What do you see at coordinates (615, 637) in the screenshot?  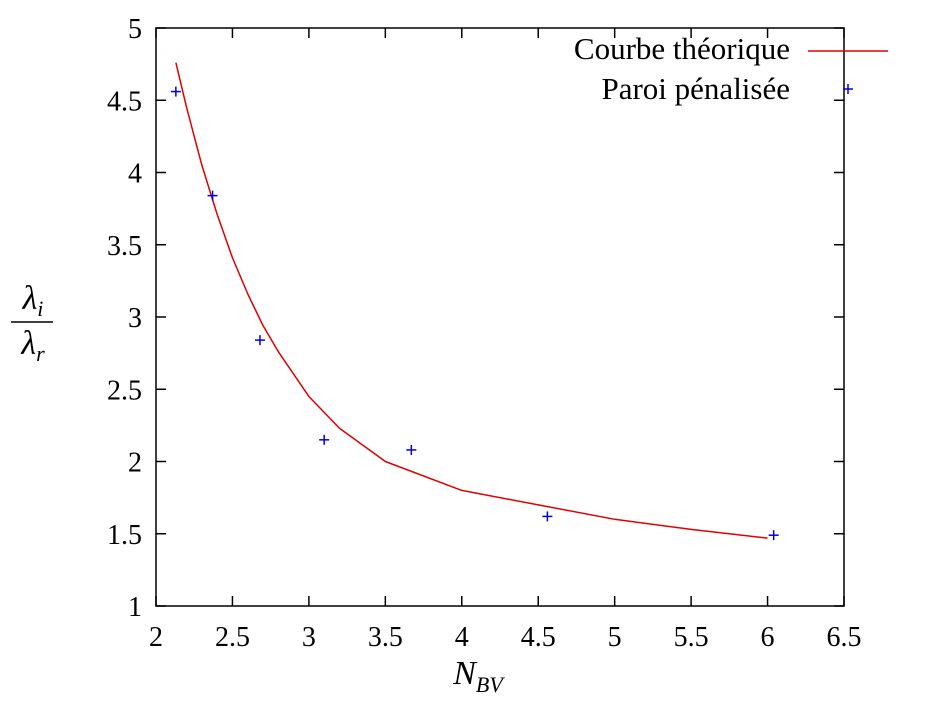 I see `x-tick-label: 5` at bounding box center [615, 637].